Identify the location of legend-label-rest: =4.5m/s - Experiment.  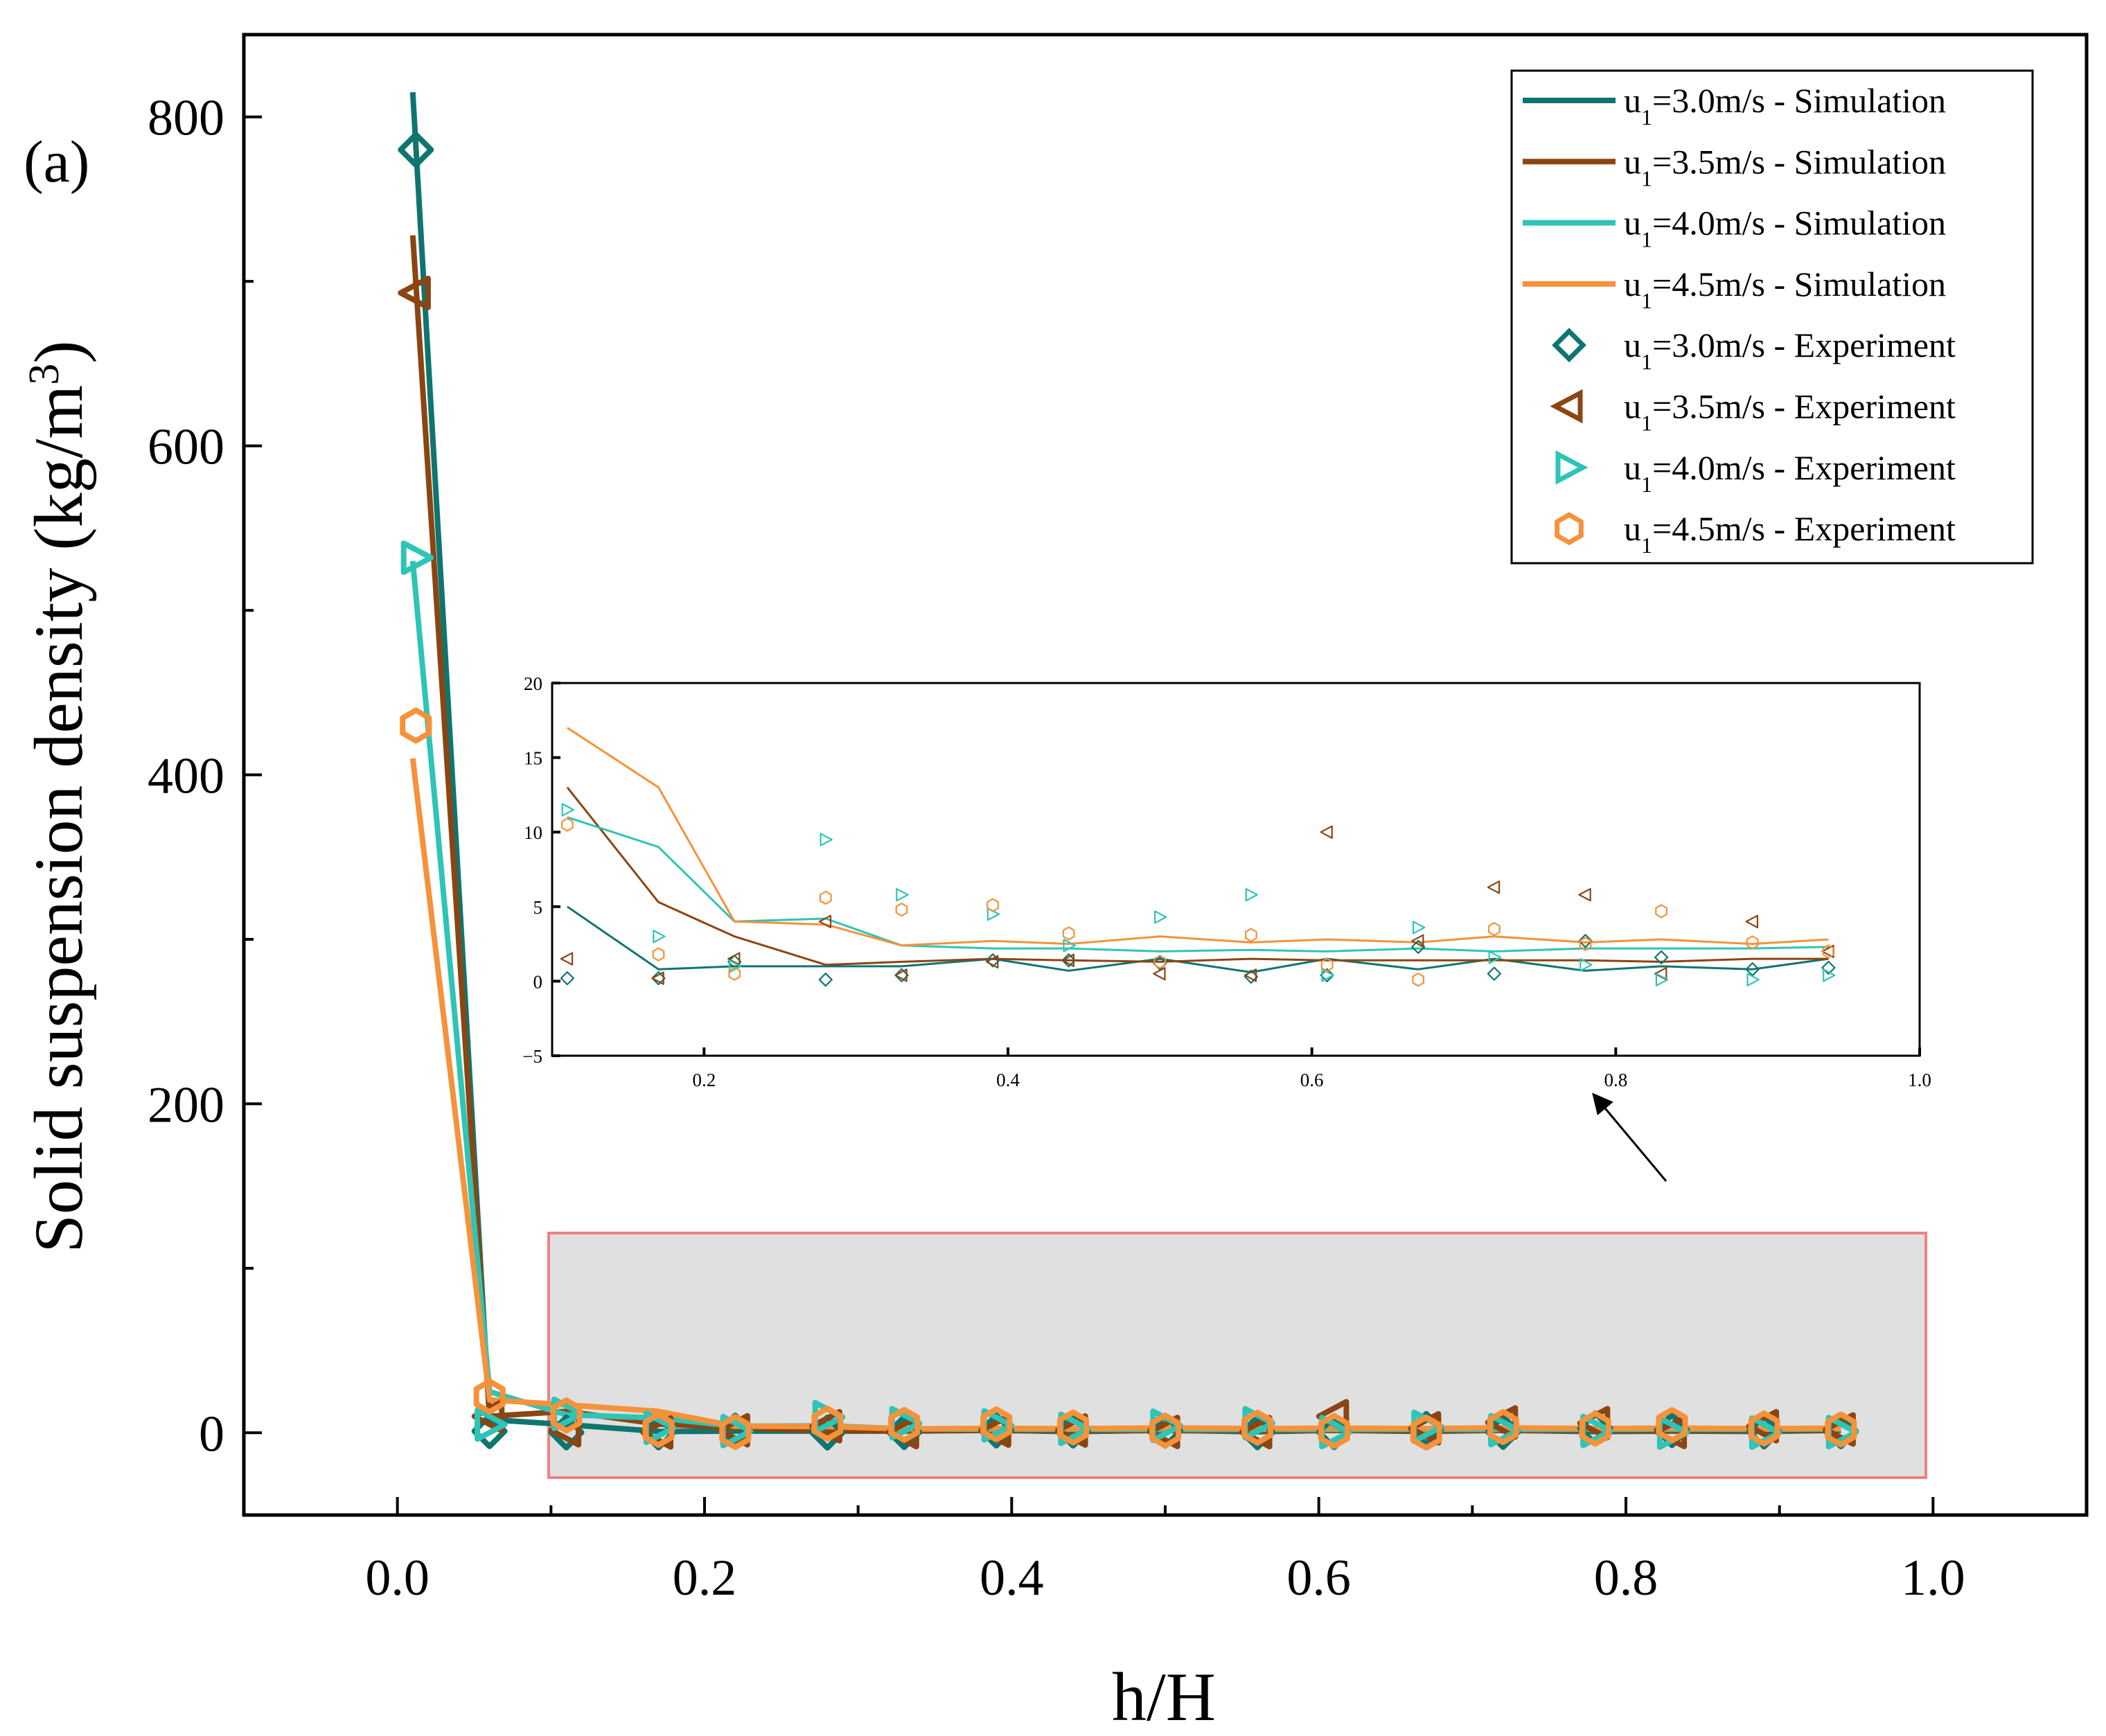
(1804, 529).